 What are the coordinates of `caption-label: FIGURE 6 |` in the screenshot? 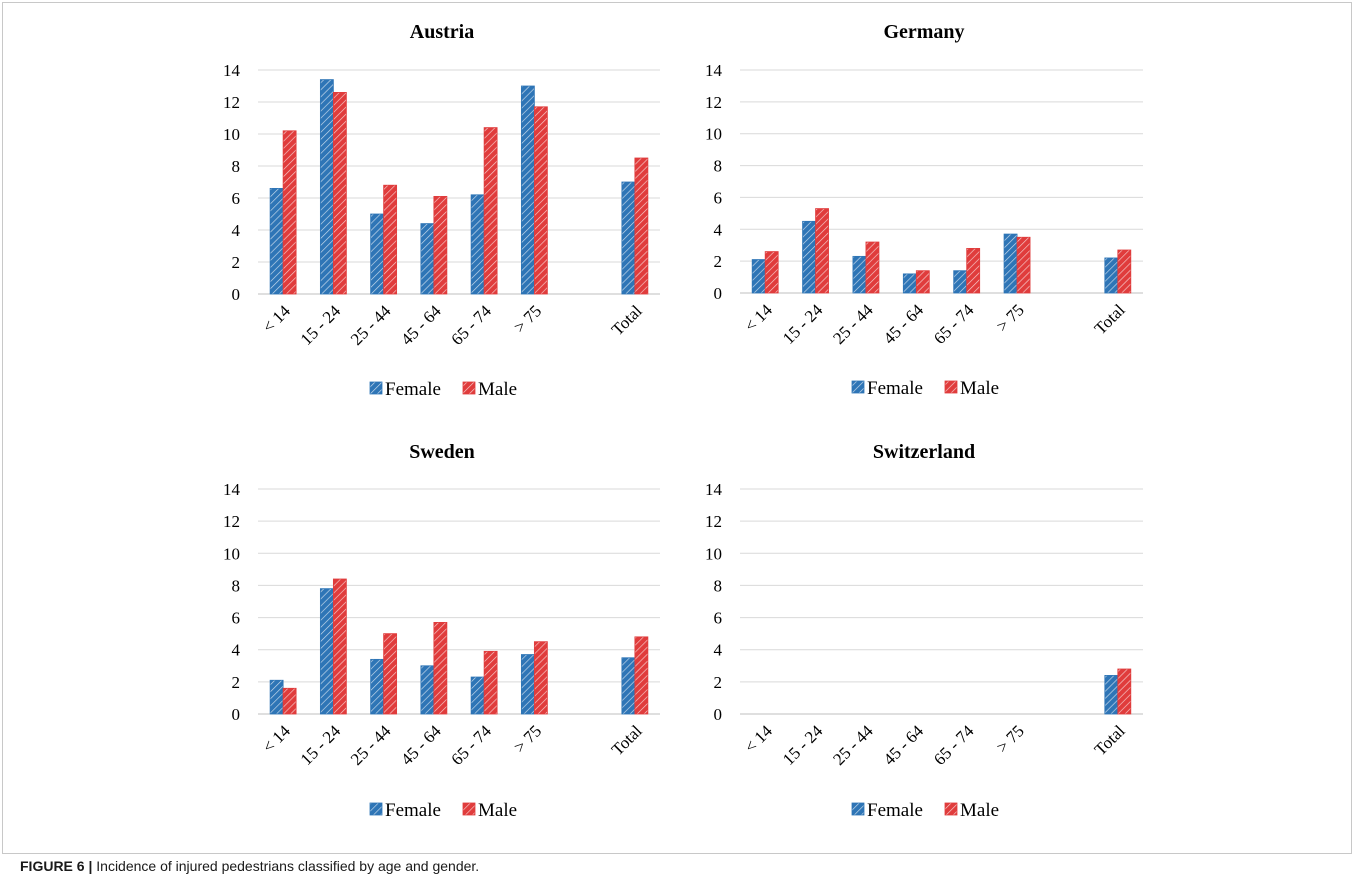 It's located at (56, 866).